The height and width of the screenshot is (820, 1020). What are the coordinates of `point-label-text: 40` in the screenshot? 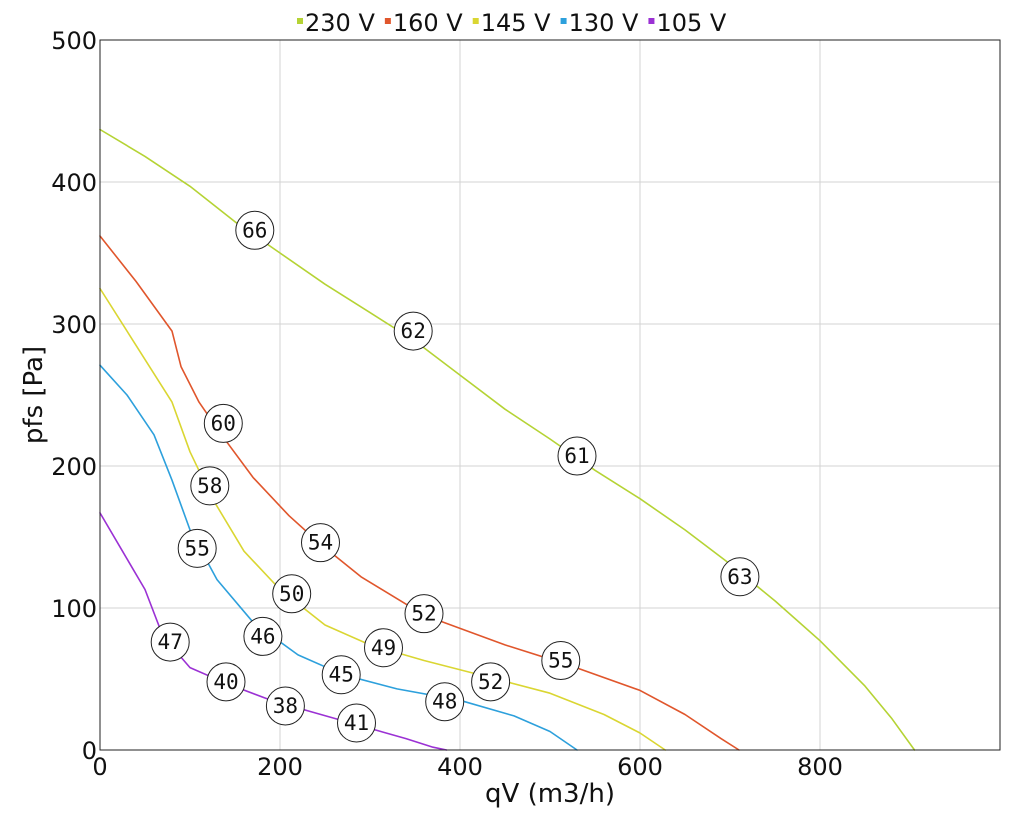 It's located at (225, 682).